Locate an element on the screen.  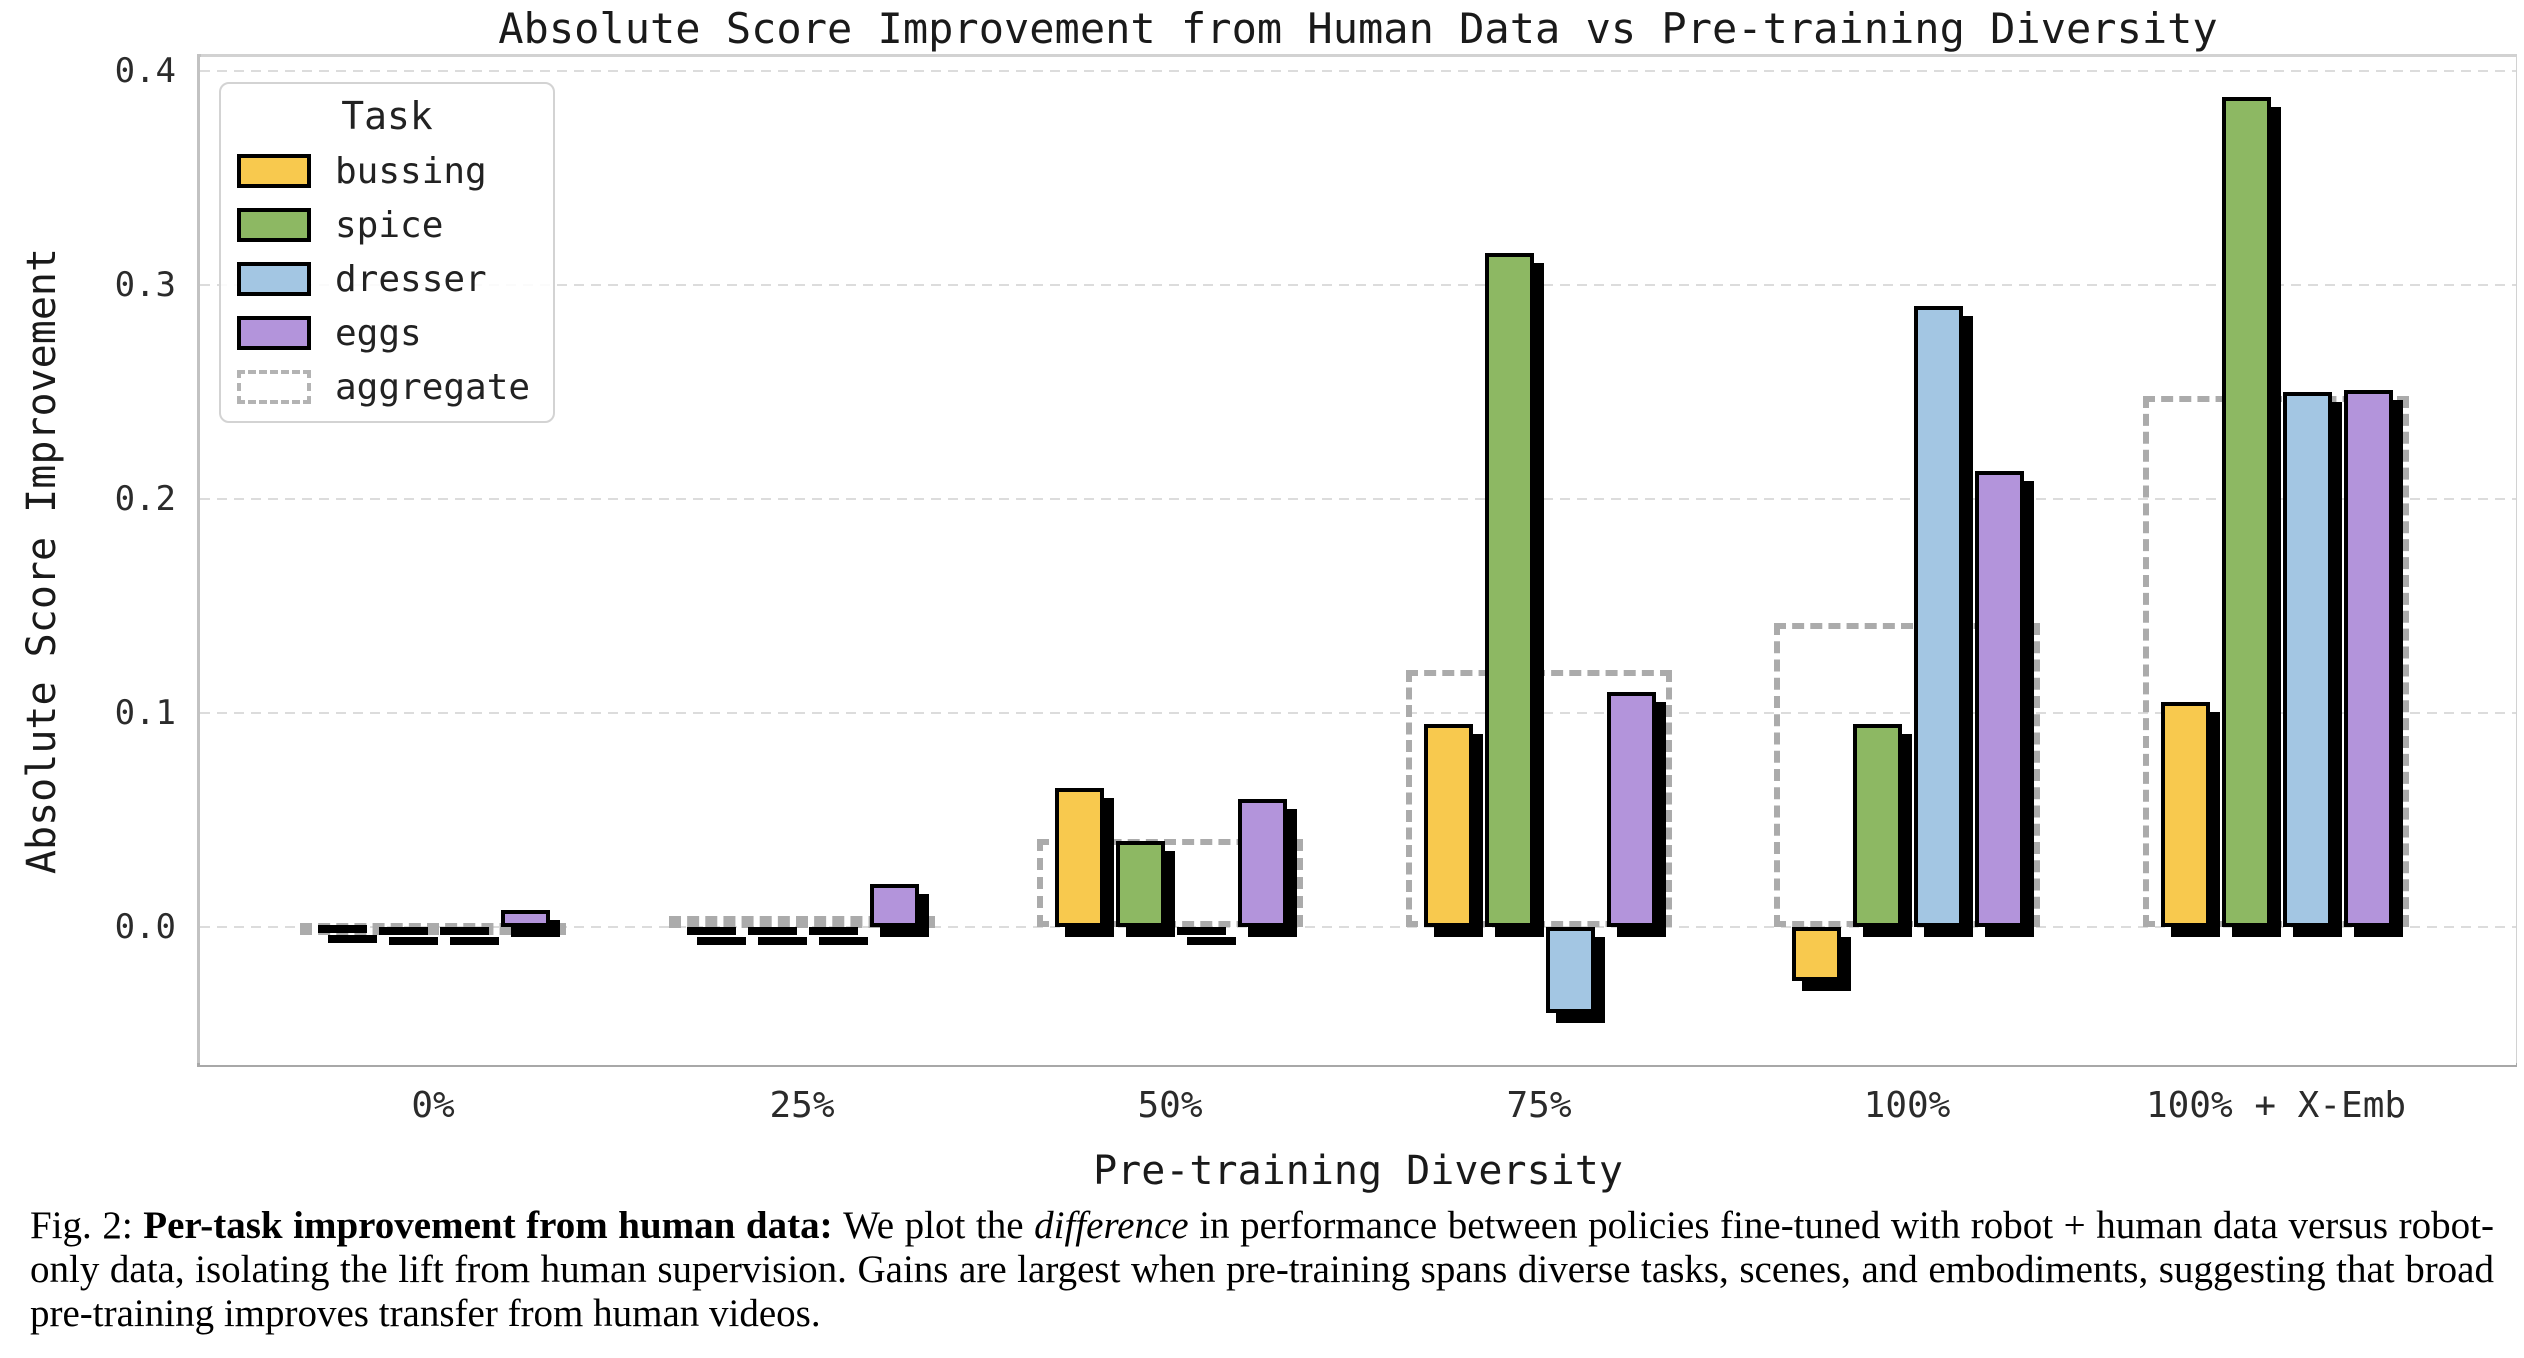
y-axis-title: Absolute Score Improvement is located at coordinates (42, 561).